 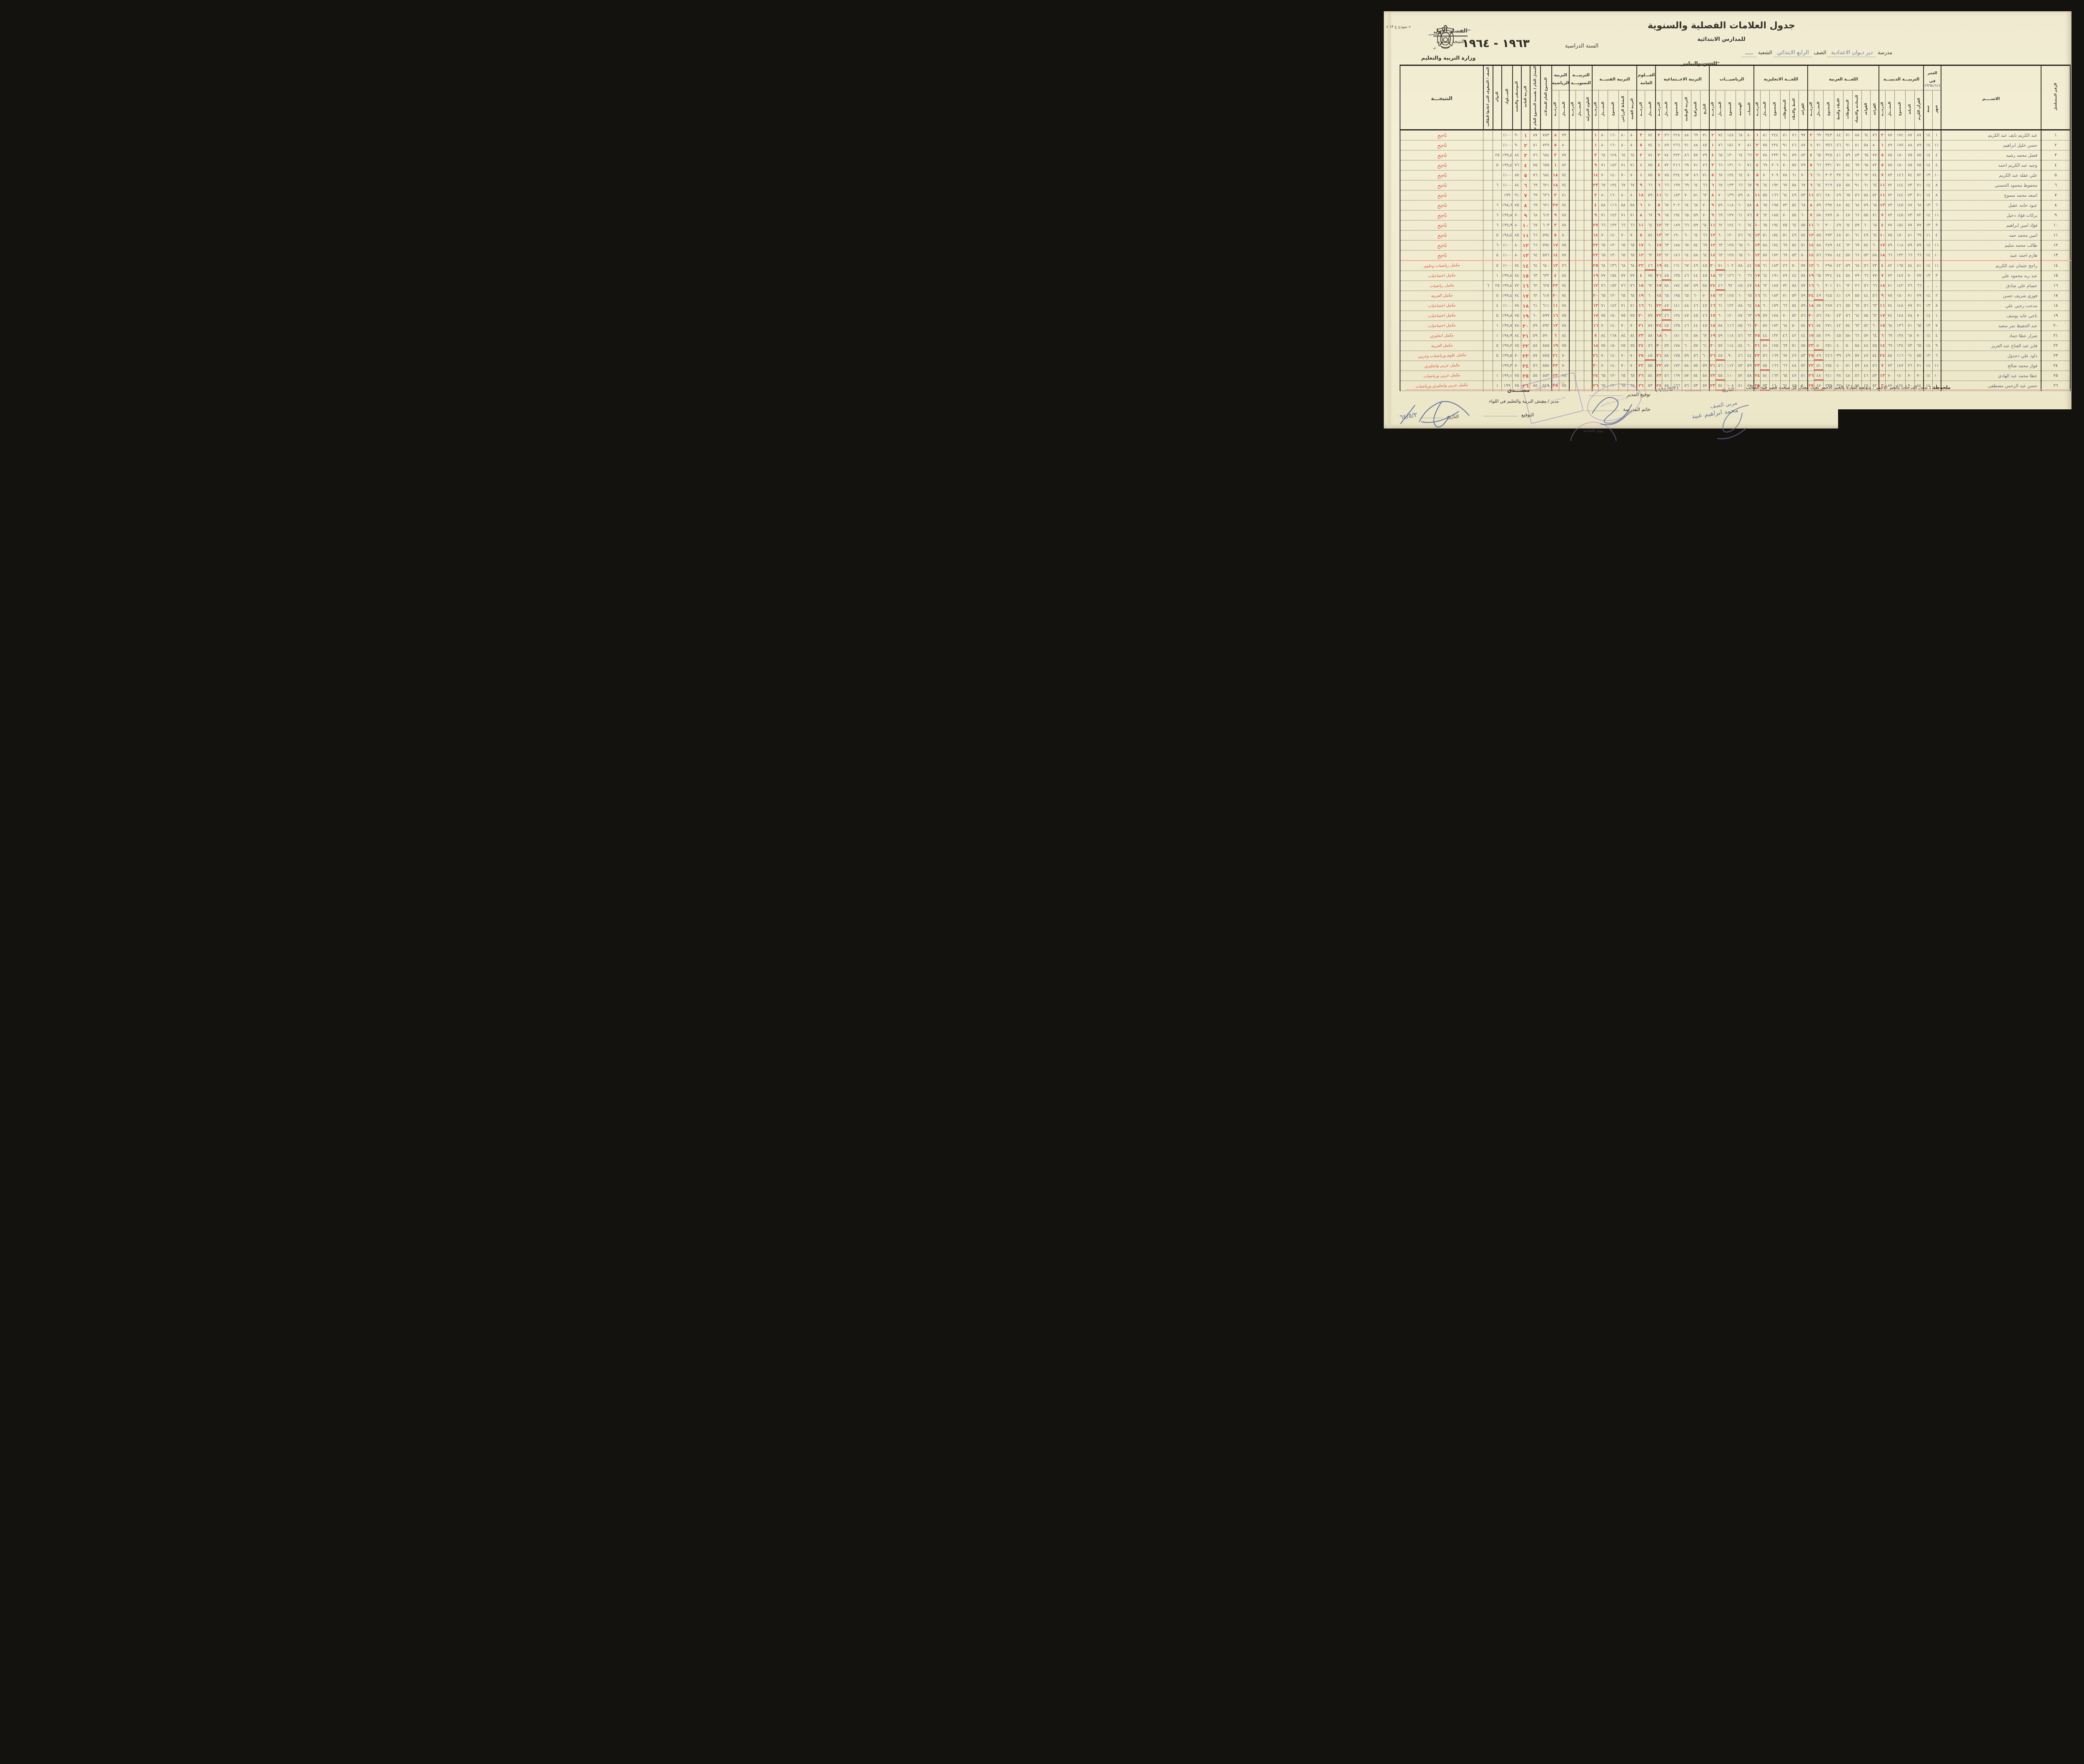 I want to click on mark-cell: ١١٠, so click(x=1730, y=376).